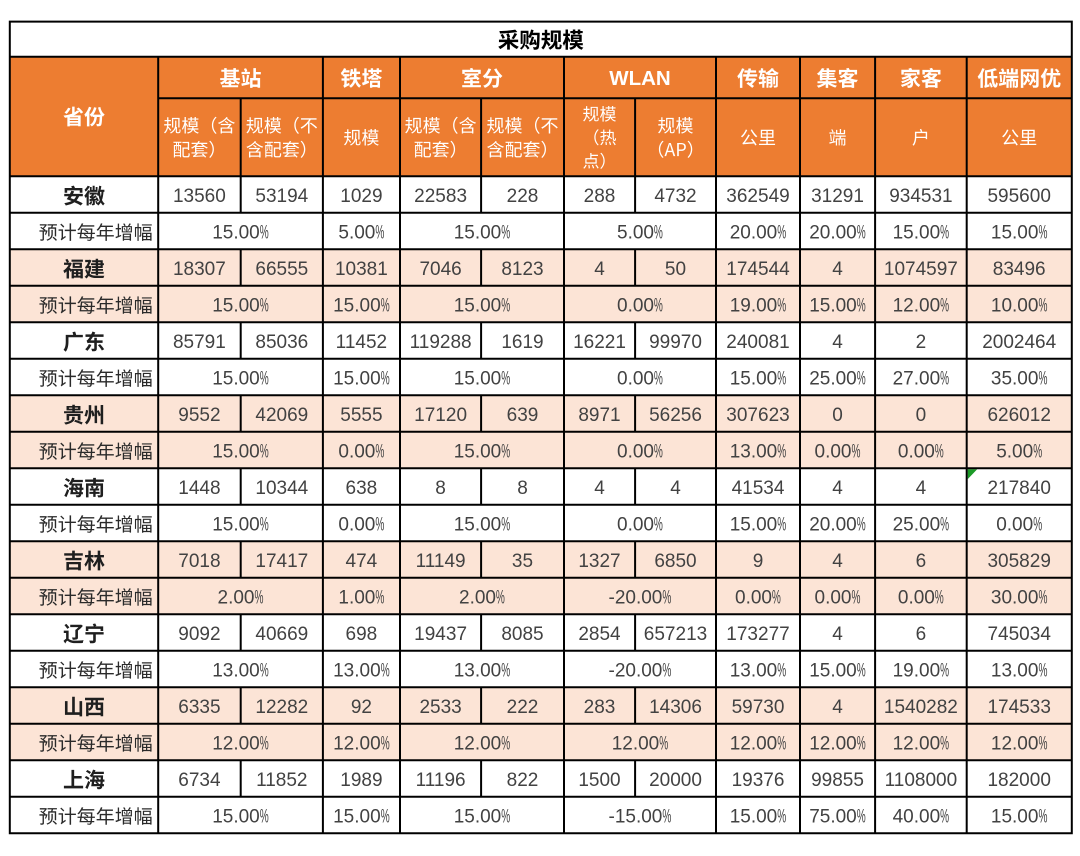 This screenshot has height=856, width=1080. I want to click on svg-text: 174544, so click(758, 269).